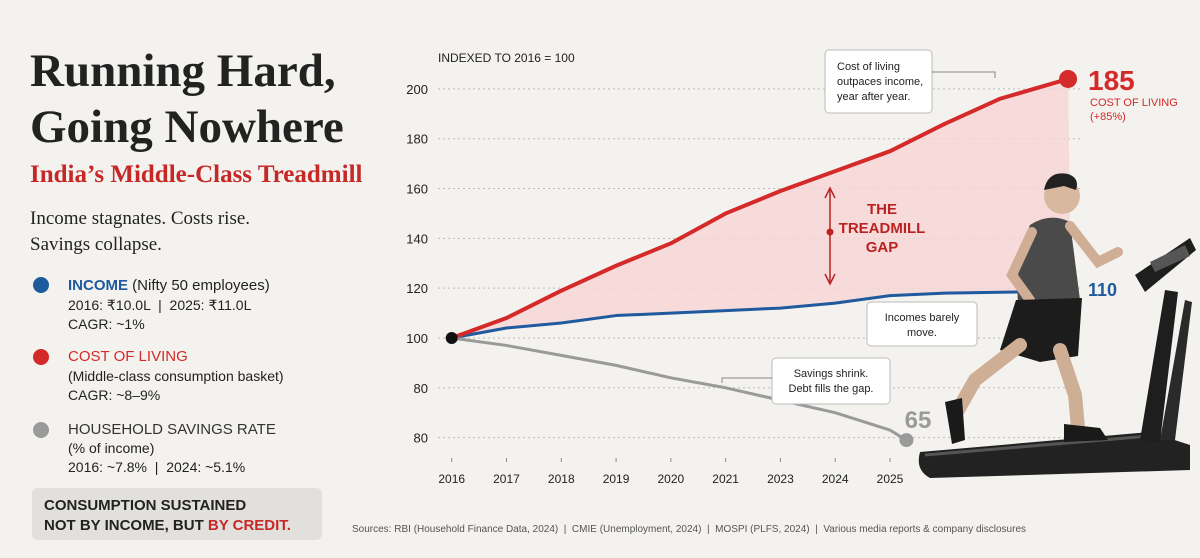 The width and height of the screenshot is (1200, 558). What do you see at coordinates (417, 189) in the screenshot?
I see `y-tick-label: 160` at bounding box center [417, 189].